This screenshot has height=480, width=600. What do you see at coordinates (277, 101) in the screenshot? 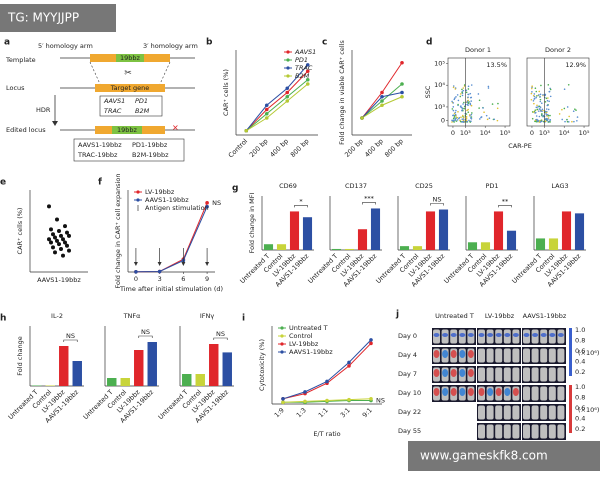
I see `series-line` at bounding box center [277, 101].